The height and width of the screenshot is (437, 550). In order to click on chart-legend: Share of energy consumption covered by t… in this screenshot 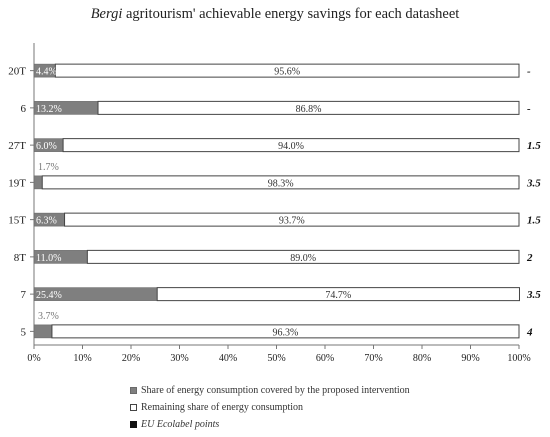, I will do `click(270, 407)`.